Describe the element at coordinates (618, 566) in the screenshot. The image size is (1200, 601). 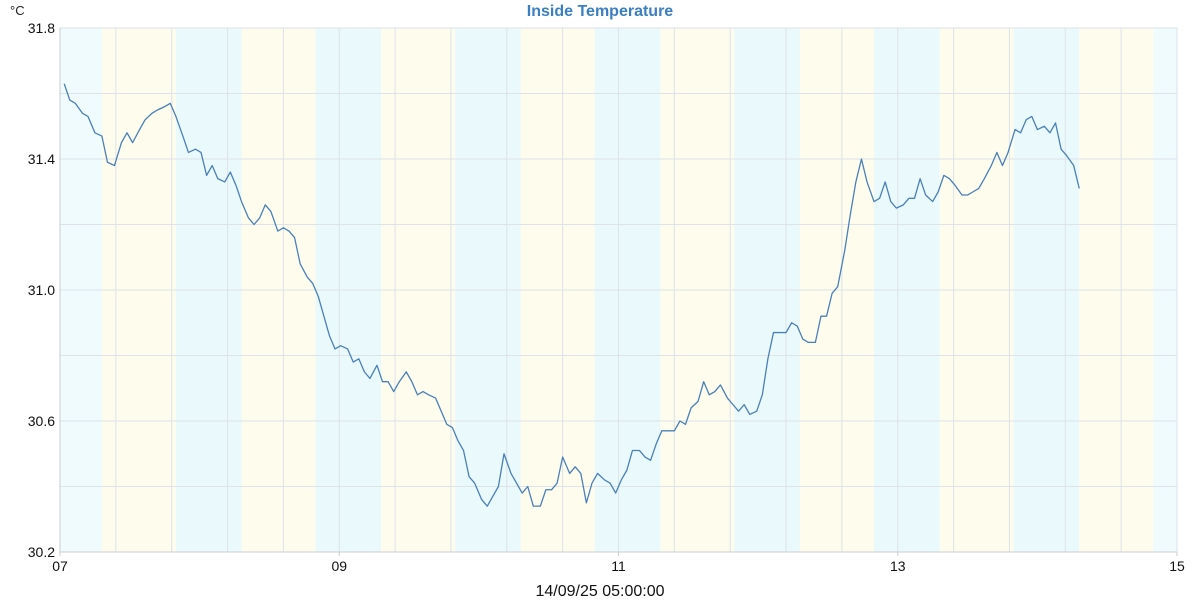
I see `x-tick-label: 11` at that location.